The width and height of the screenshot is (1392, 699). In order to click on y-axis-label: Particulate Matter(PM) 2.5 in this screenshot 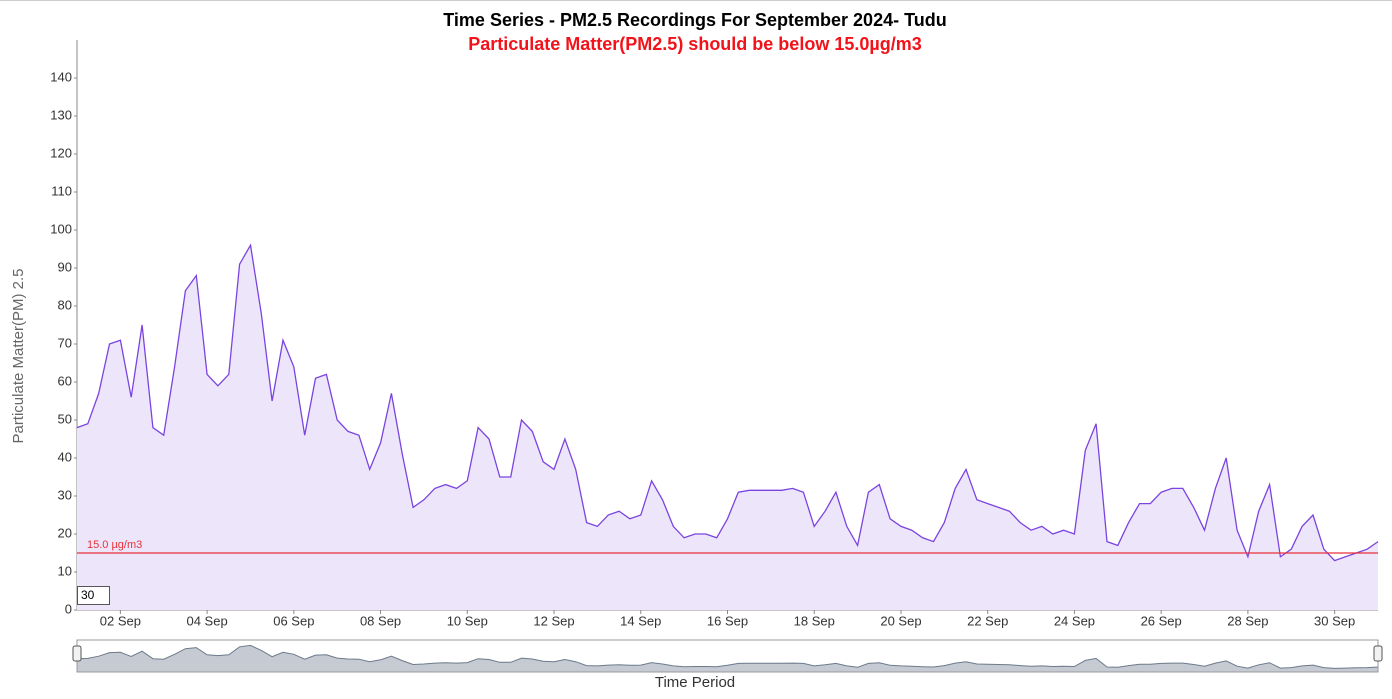, I will do `click(18, 355)`.